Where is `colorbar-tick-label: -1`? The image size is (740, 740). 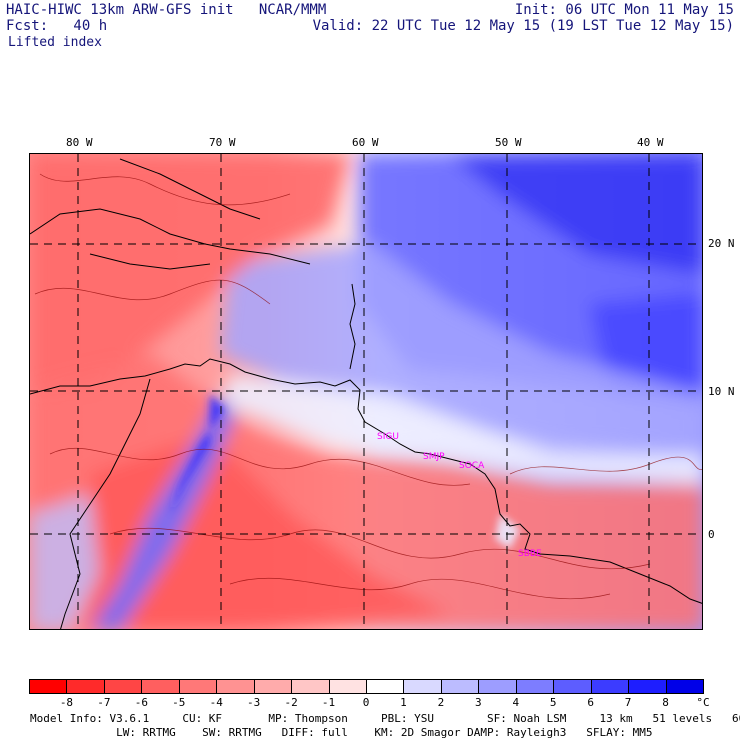 colorbar-tick-label: -1 is located at coordinates (328, 702).